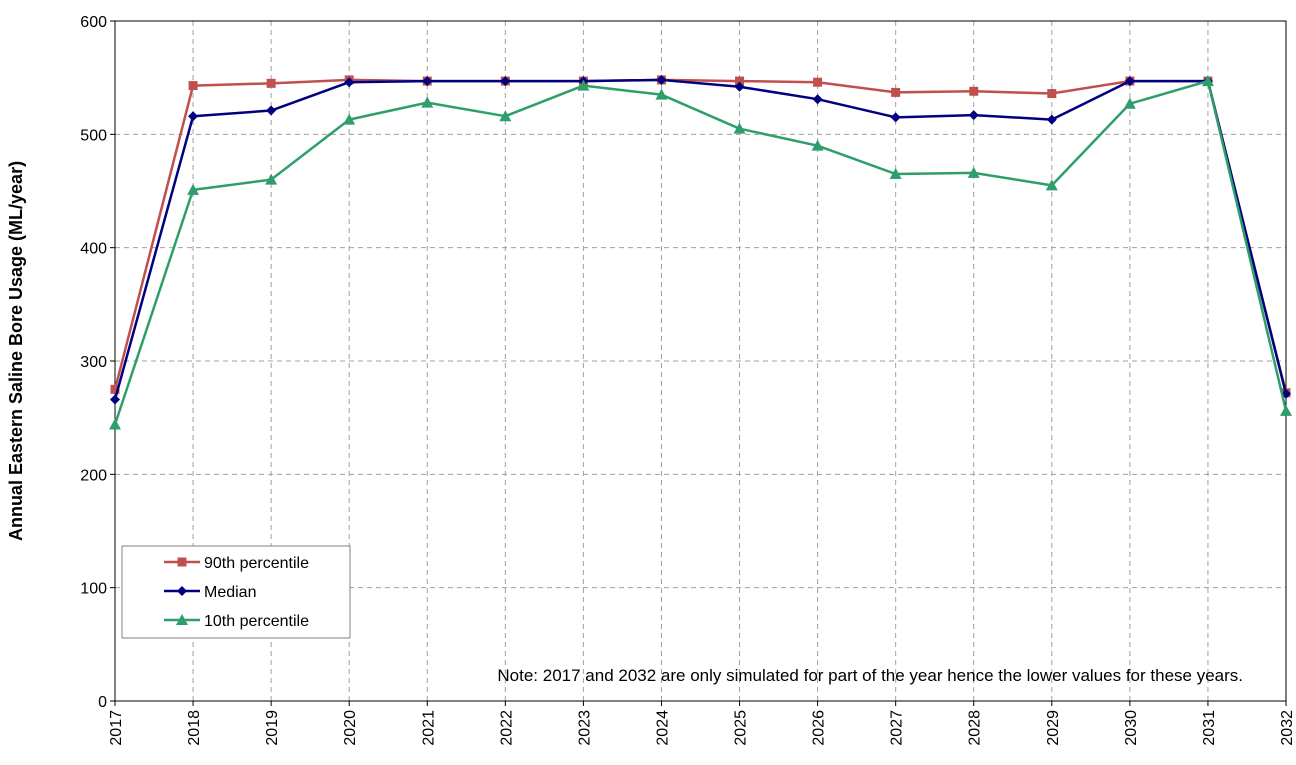 This screenshot has width=1296, height=765. I want to click on y-tick-label: 0, so click(102, 702).